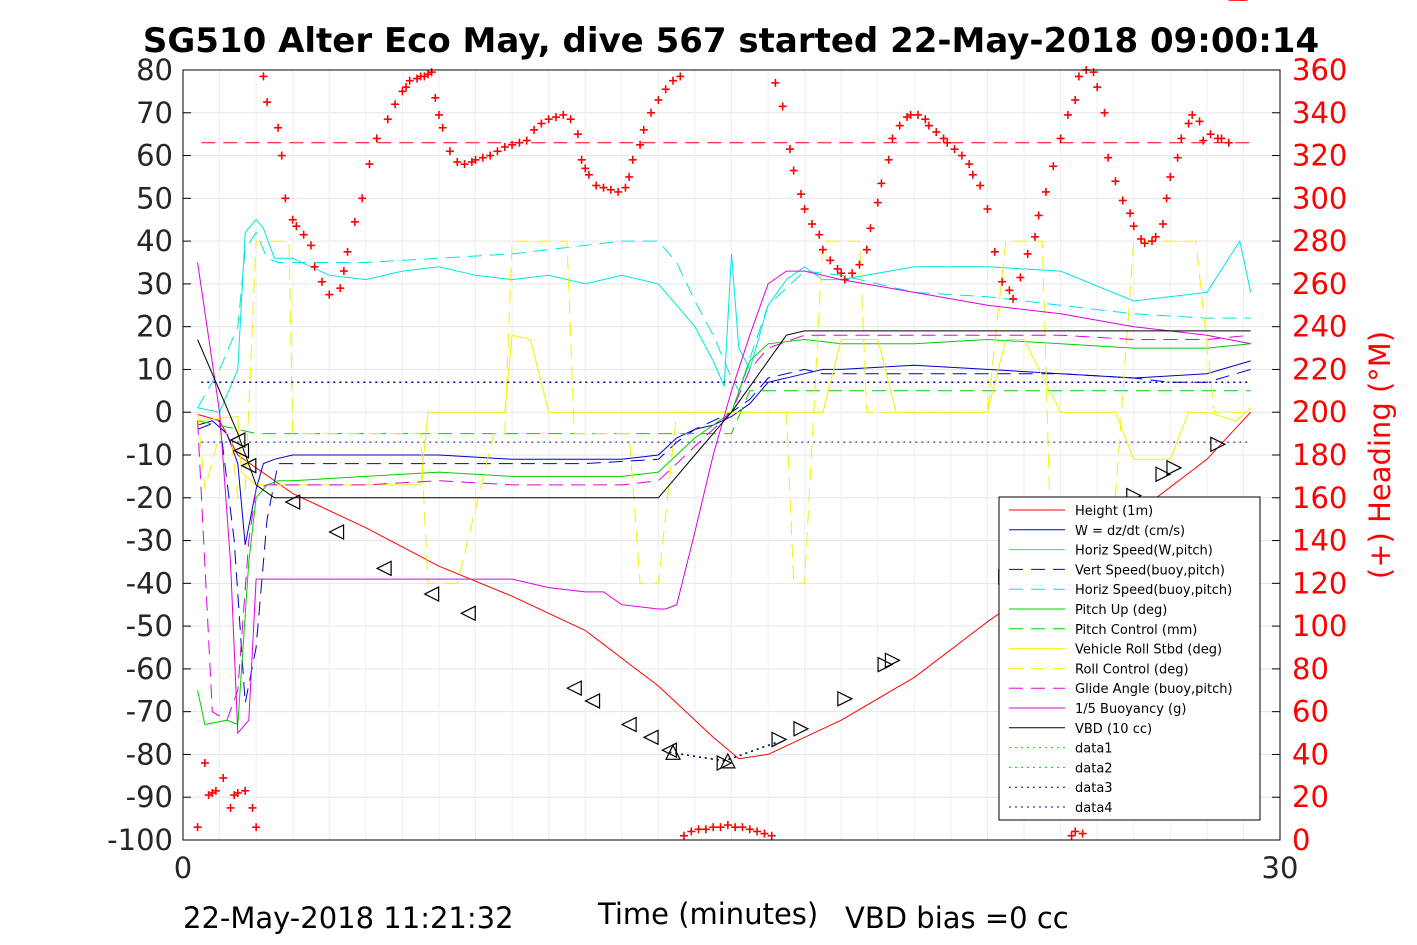 This screenshot has height=945, width=1417. What do you see at coordinates (1319, 113) in the screenshot?
I see `y-tick-label-right: 340` at bounding box center [1319, 113].